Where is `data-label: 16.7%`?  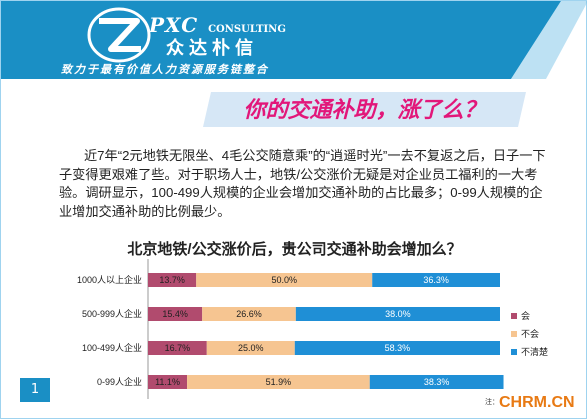
data-label: 16.7% is located at coordinates (178, 348).